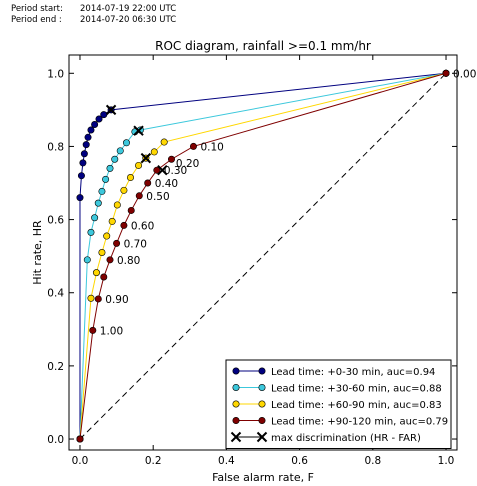 The image size is (477, 486). What do you see at coordinates (128, 261) in the screenshot?
I see `threshold-label: 0.80` at bounding box center [128, 261].